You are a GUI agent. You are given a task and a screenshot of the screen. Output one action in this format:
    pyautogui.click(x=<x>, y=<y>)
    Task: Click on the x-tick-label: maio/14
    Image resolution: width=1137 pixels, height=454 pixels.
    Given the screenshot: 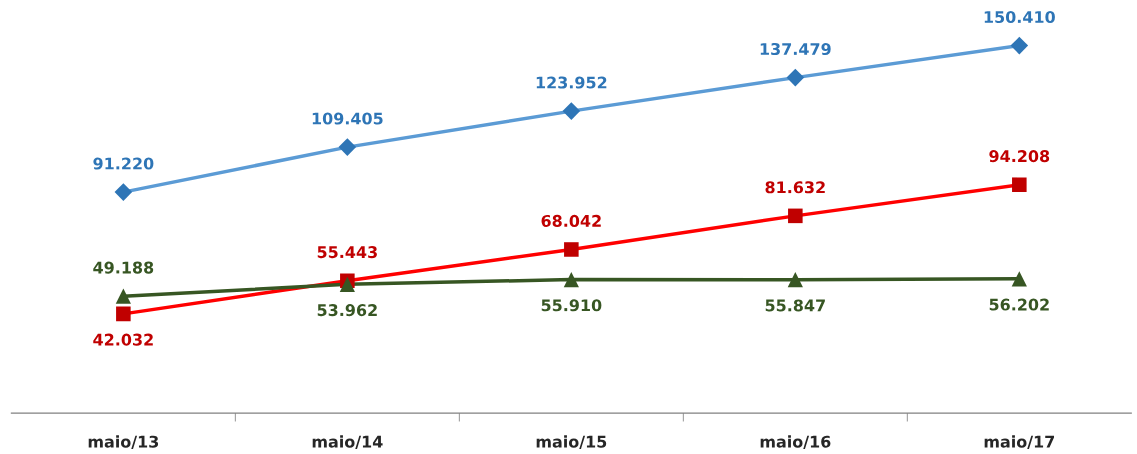 What is the action you would take?
    pyautogui.click(x=347, y=442)
    